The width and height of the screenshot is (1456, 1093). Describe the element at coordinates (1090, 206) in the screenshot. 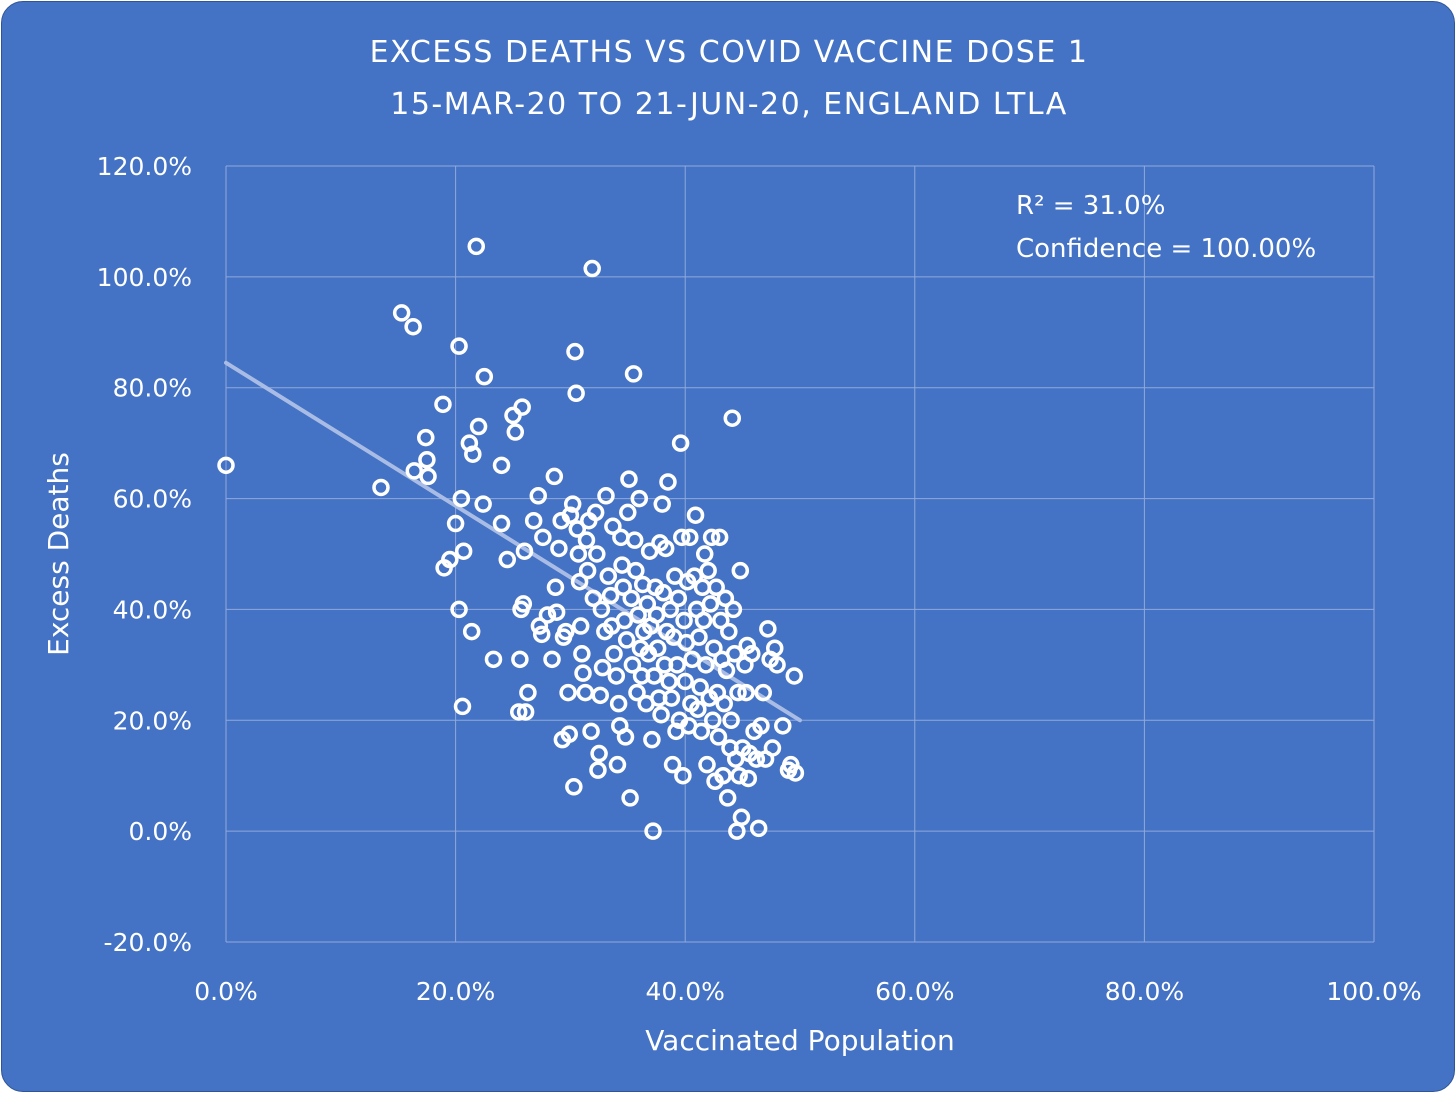

I see `r-squared-annotation: R² = 31.0%` at that location.